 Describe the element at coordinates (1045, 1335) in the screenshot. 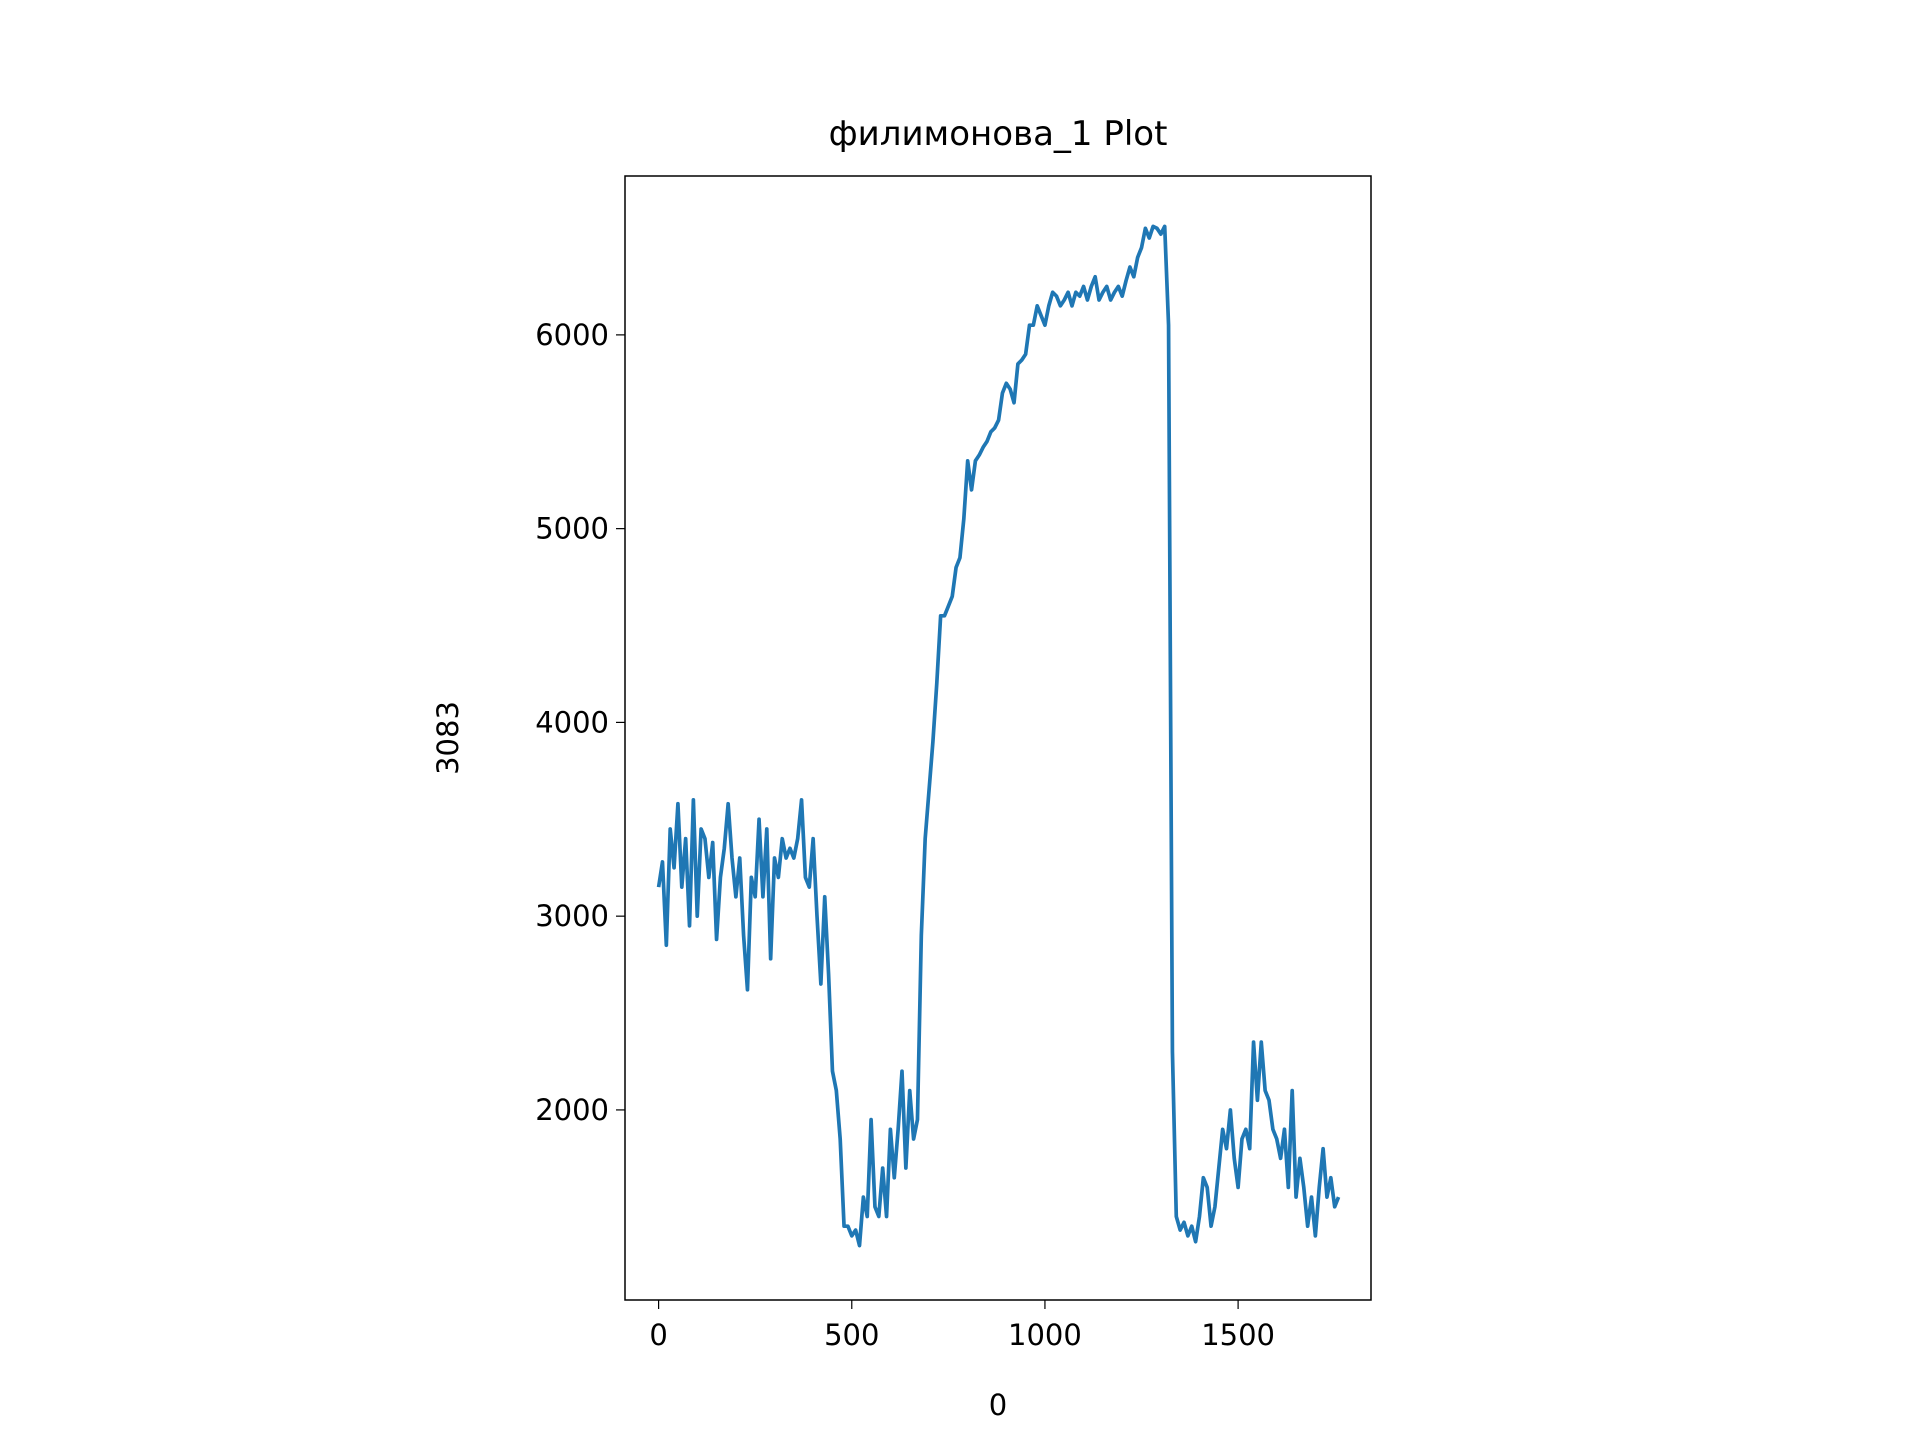

I see `x-tick-label: 1000` at that location.